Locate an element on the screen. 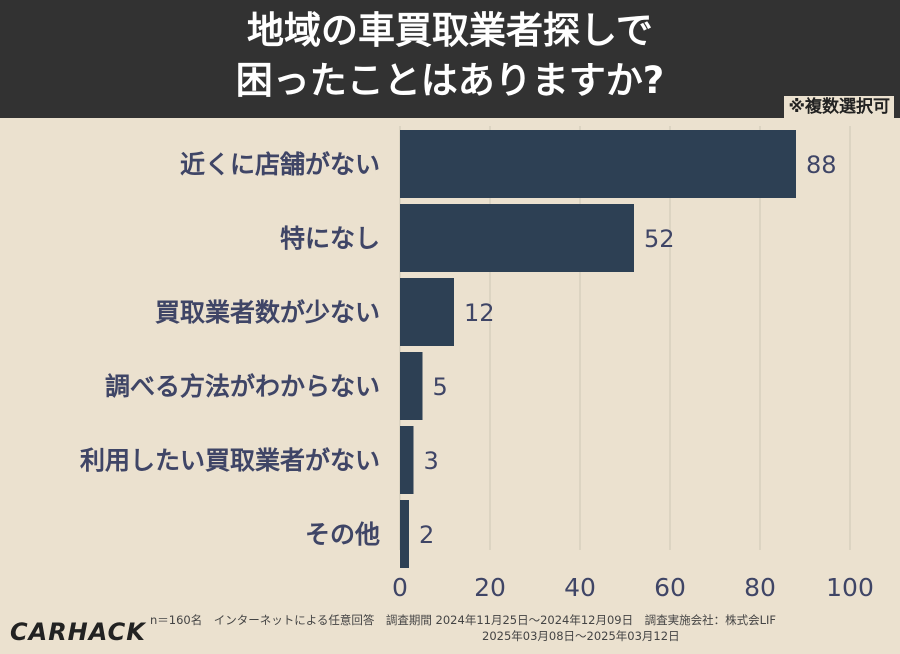  value-label-2: 12 is located at coordinates (479, 313).